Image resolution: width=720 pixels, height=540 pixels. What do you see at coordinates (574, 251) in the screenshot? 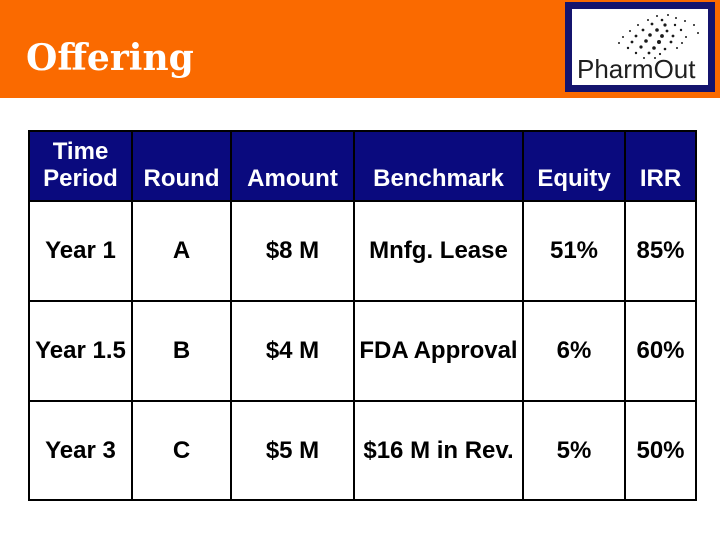
I see `cell-row1-equity: 51%` at bounding box center [574, 251].